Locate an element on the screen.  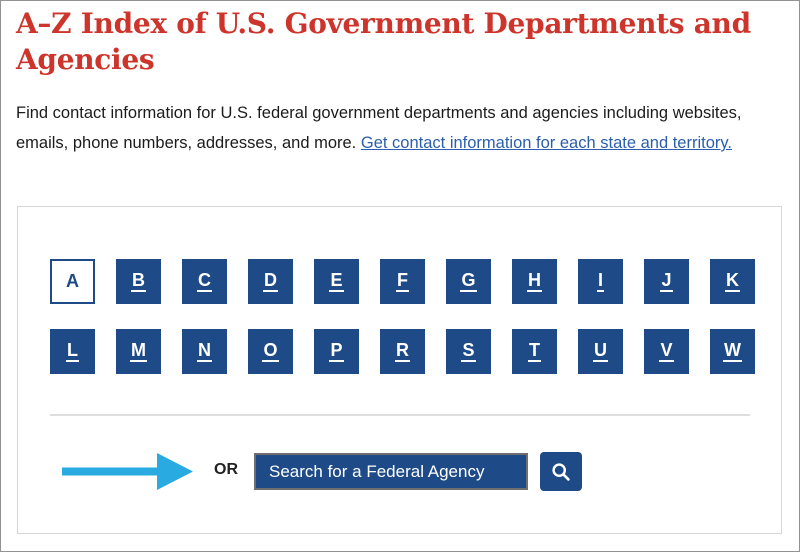
search-icon is located at coordinates (561, 471).